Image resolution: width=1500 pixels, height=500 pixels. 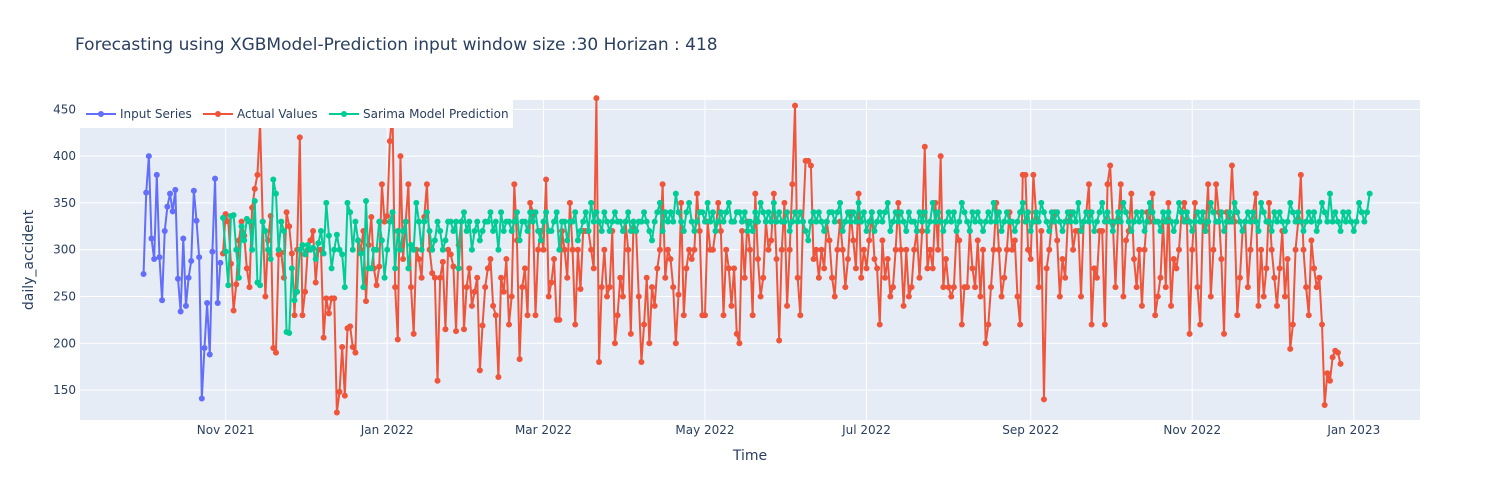 I want to click on legend-item: Input Series, so click(x=139, y=114).